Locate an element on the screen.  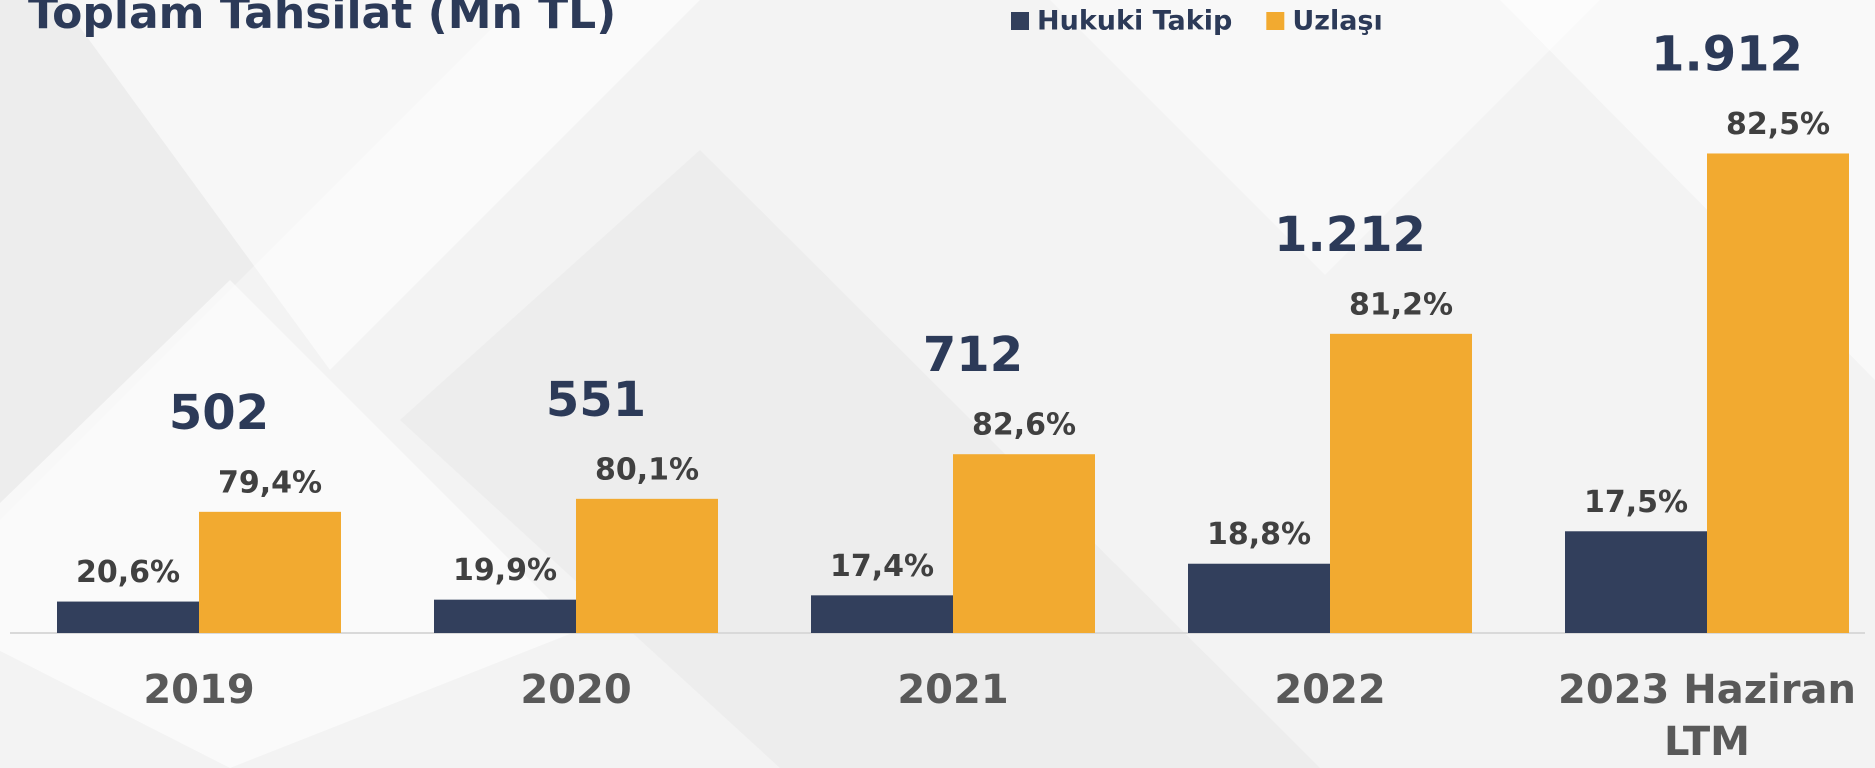
value-label: 17,4% is located at coordinates (882, 566).